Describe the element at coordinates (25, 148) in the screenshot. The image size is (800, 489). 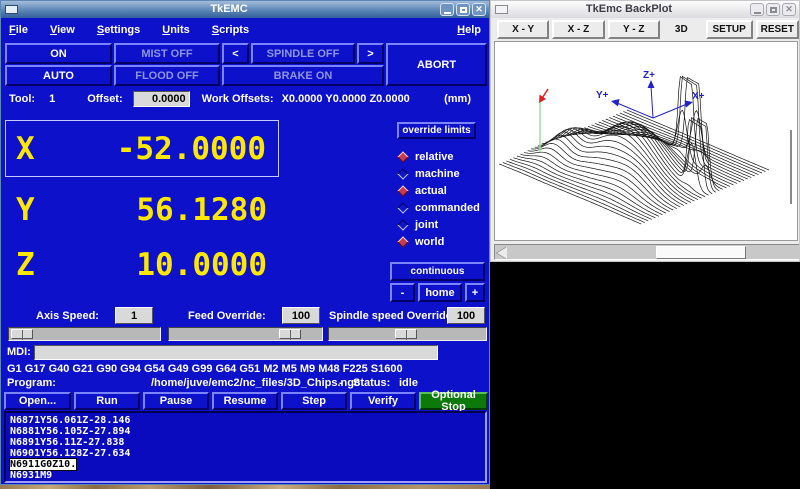
I see `axis-x-label: X` at that location.